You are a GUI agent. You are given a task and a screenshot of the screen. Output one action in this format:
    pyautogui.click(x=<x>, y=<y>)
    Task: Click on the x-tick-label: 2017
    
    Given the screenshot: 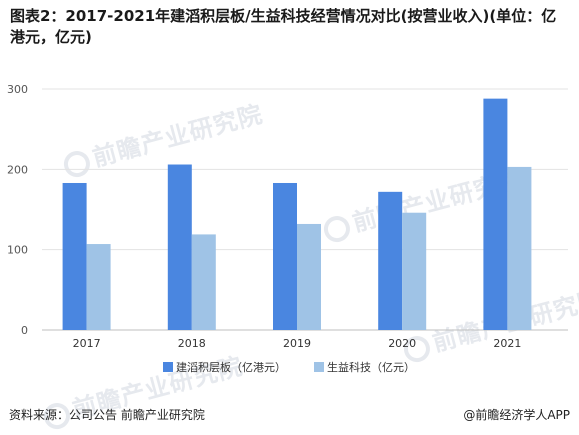 What is the action you would take?
    pyautogui.click(x=87, y=343)
    